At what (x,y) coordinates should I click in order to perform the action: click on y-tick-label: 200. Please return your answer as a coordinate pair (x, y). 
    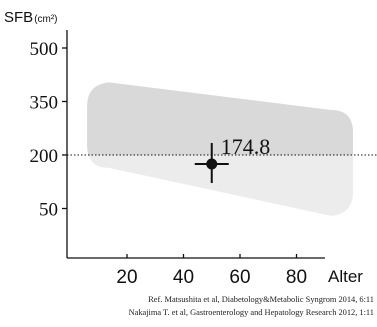
    Looking at the image, I should click on (44, 156).